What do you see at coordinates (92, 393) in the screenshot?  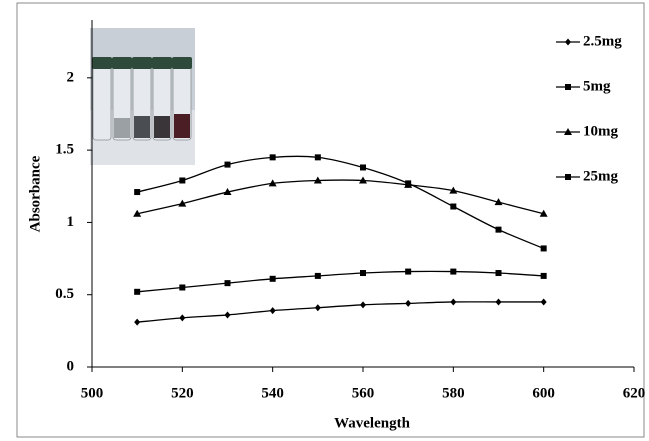 I see `x-tick-label: 500` at bounding box center [92, 393].